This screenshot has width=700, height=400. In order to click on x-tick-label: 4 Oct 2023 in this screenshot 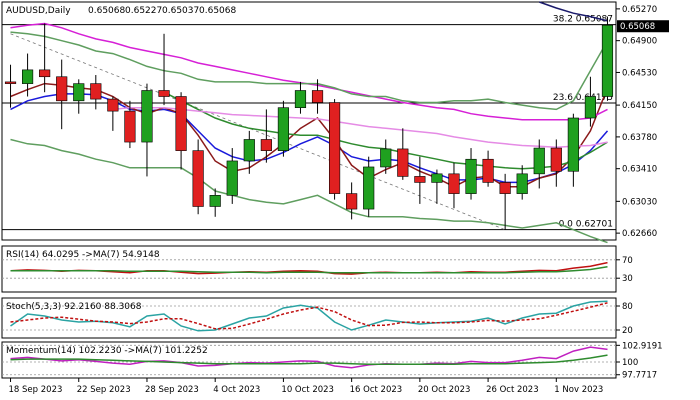, I will do `click(236, 390)`.